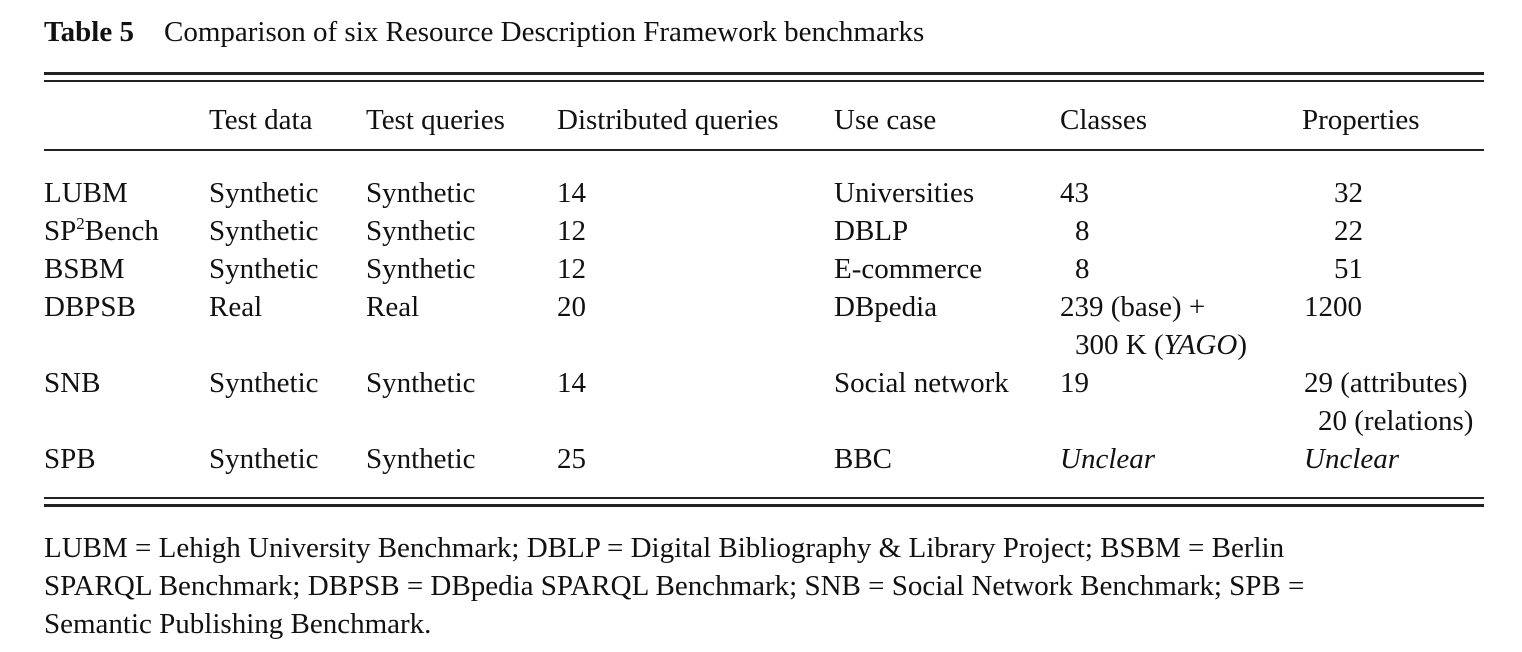  I want to click on row-sp2bench-test-queries: Synthetic, so click(421, 231).